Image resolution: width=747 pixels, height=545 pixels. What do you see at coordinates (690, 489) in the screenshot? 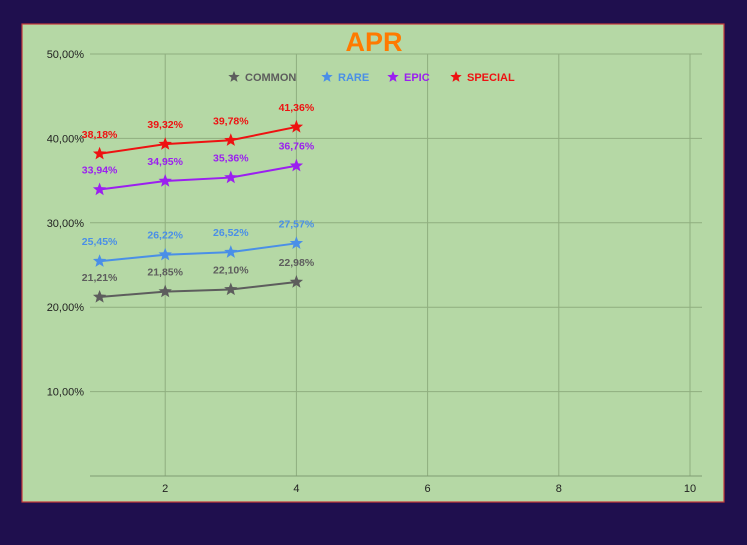
I see `x-tick-label: 10` at bounding box center [690, 489].